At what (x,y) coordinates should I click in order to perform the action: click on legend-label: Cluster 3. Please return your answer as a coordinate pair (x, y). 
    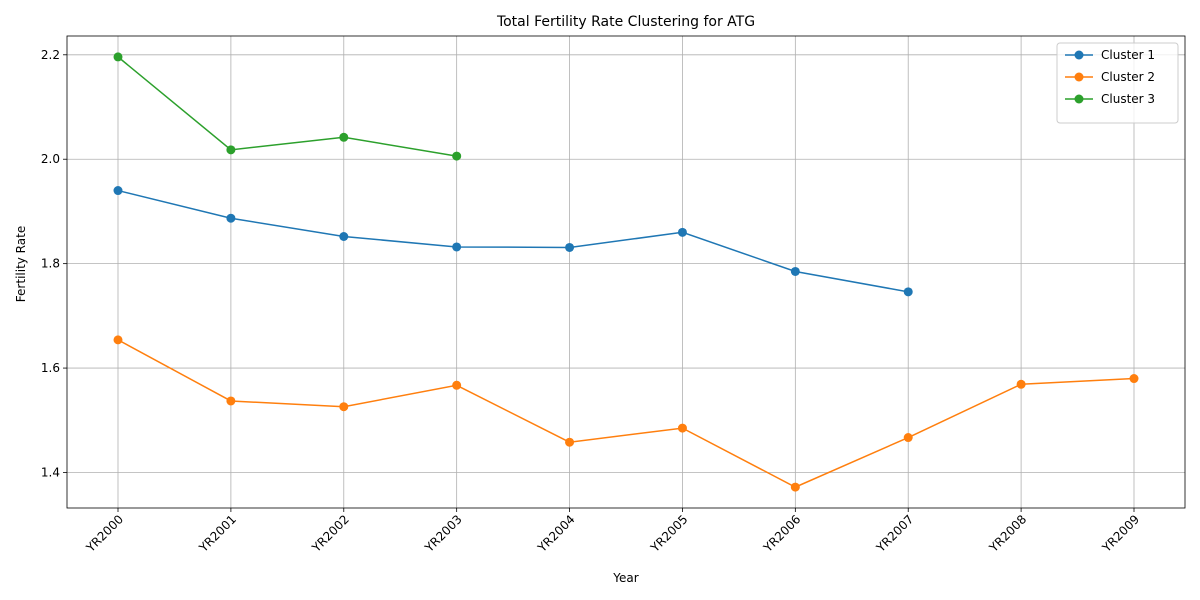
    Looking at the image, I should click on (1128, 99).